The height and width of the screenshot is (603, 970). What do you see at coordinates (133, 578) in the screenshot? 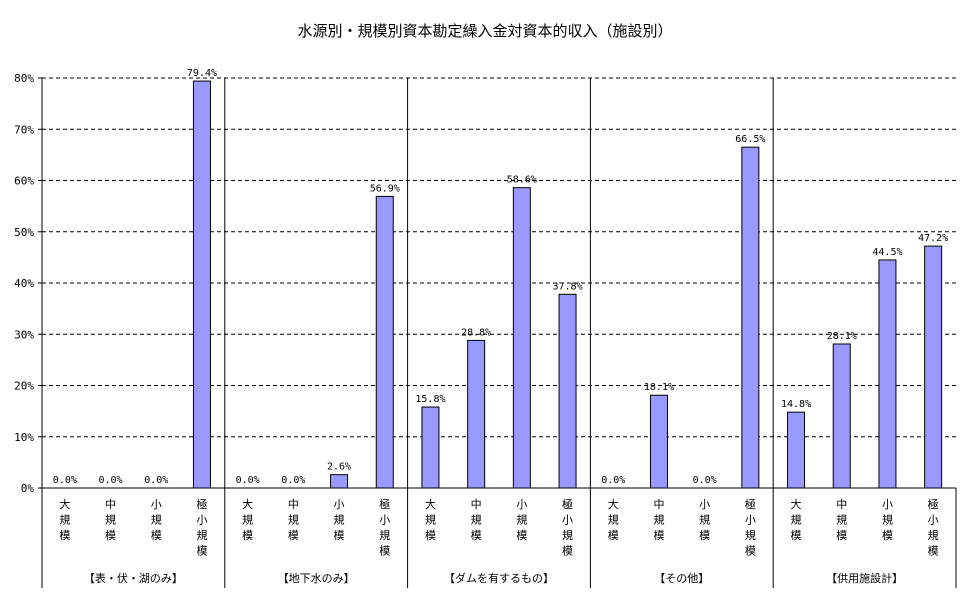
I see `group-label: 【表・伏・湖のみ】` at bounding box center [133, 578].